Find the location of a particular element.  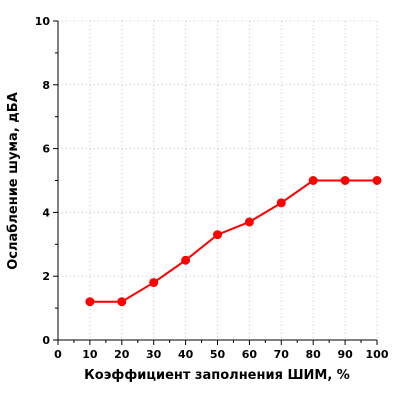

x-tick-label: 70 is located at coordinates (282, 354).